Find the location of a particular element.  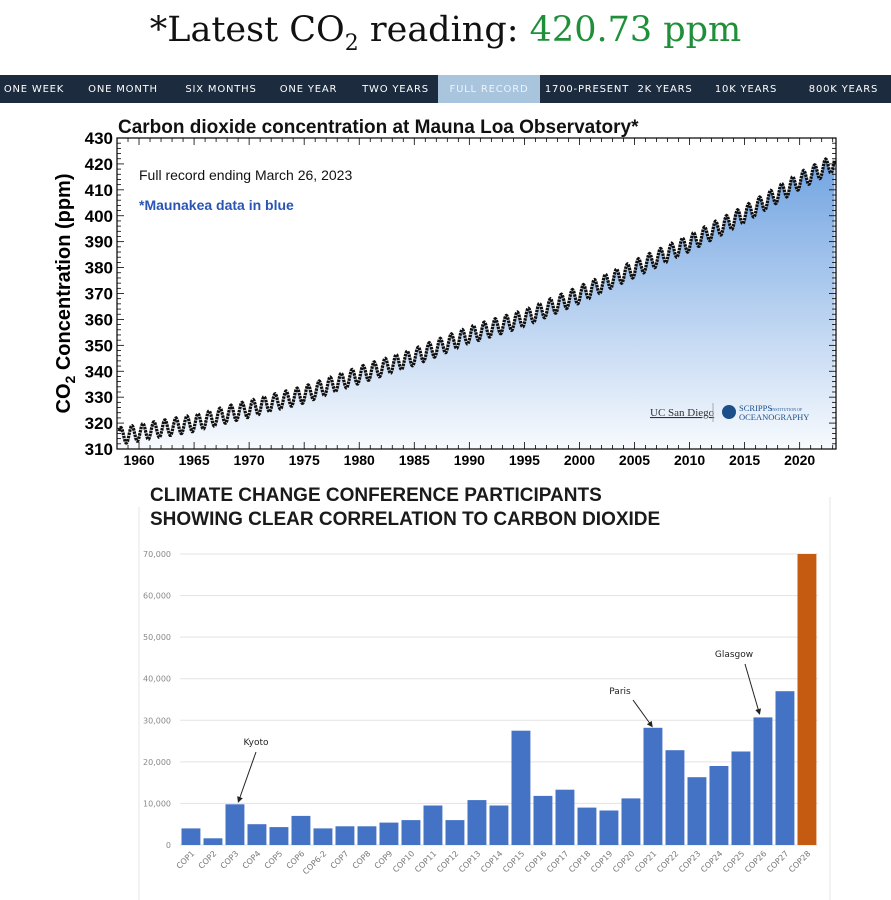

tab-six-months: SIX MONTHS is located at coordinates (221, 89).